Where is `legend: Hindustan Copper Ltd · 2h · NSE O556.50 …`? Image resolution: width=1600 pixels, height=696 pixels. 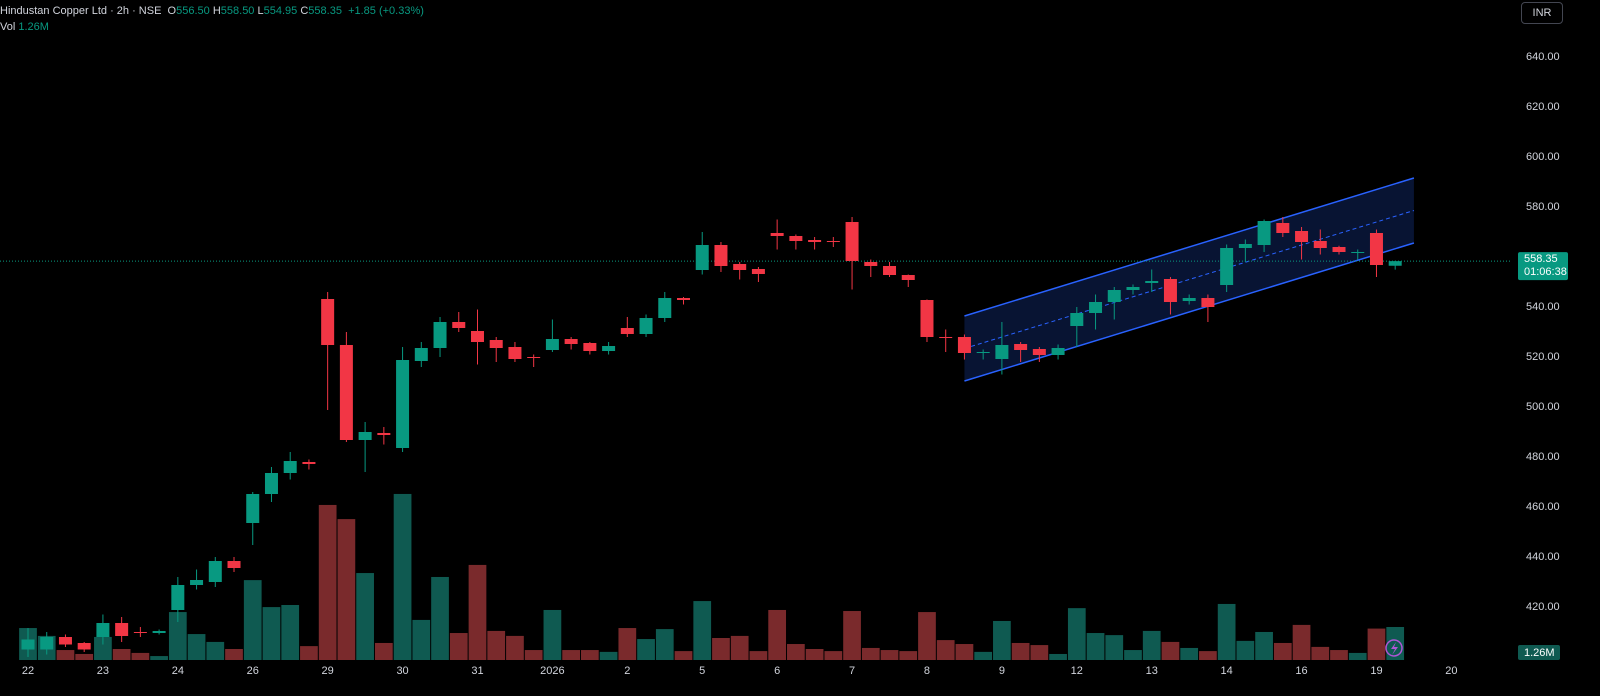 legend: Hindustan Copper Ltd · 2h · NSE O556.50 … is located at coordinates (212, 19).